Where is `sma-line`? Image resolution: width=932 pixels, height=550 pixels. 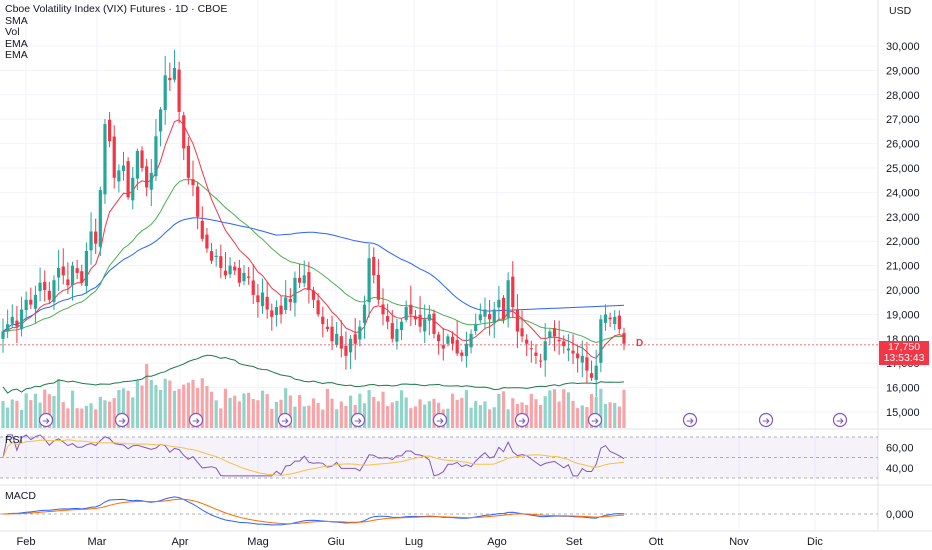
sma-line is located at coordinates (313, 274).